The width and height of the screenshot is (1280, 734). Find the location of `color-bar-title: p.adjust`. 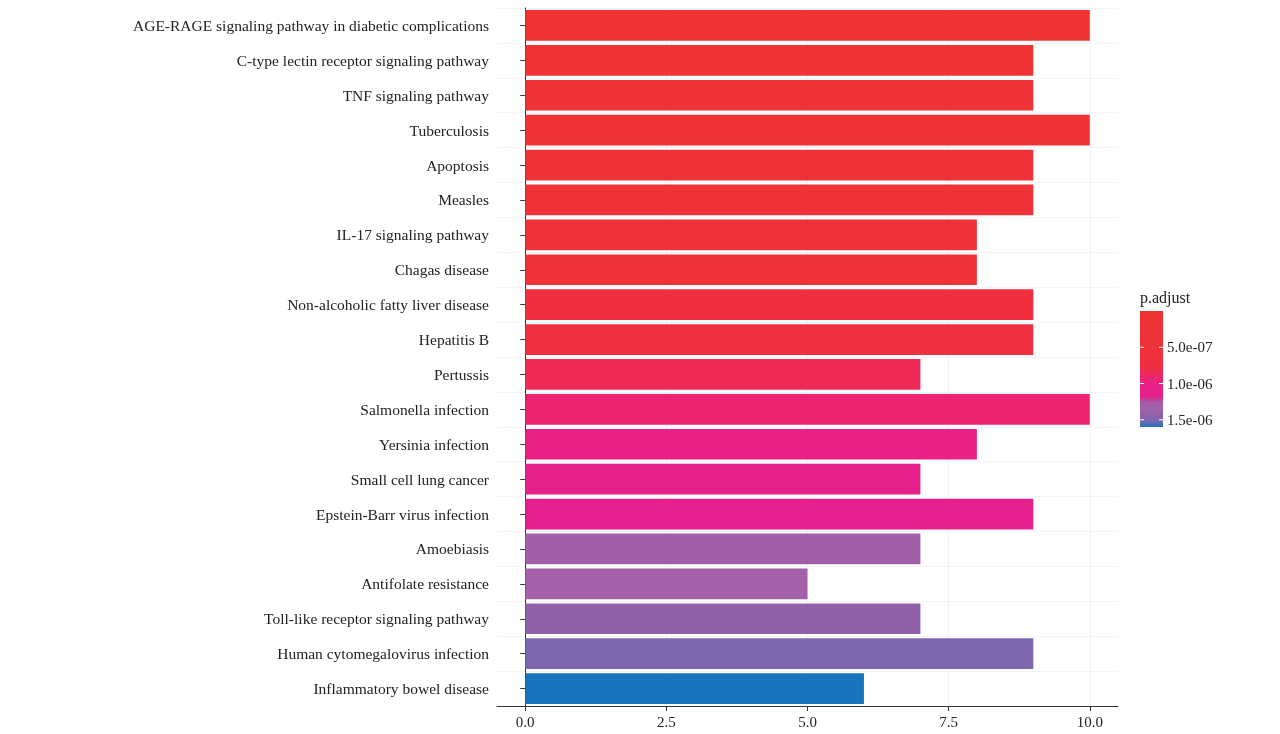

color-bar-title: p.adjust is located at coordinates (1165, 297).